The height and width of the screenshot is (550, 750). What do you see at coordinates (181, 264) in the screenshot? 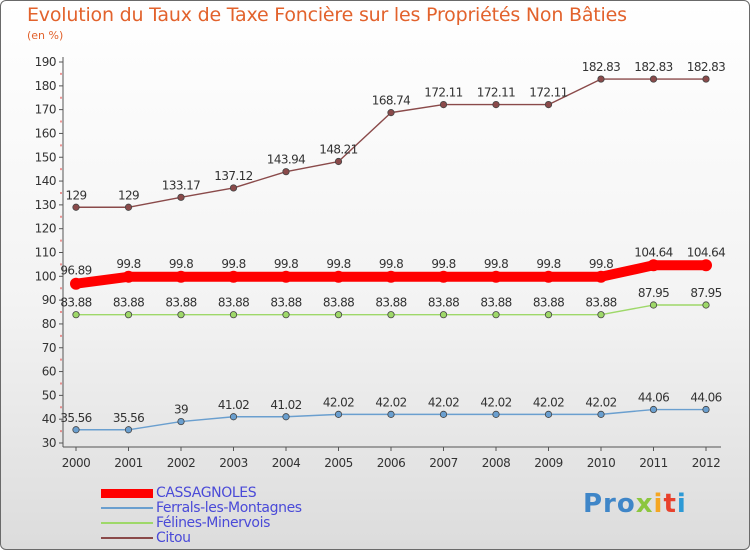
I see `data-label-cassagnoles-2002: 99.8` at bounding box center [181, 264].